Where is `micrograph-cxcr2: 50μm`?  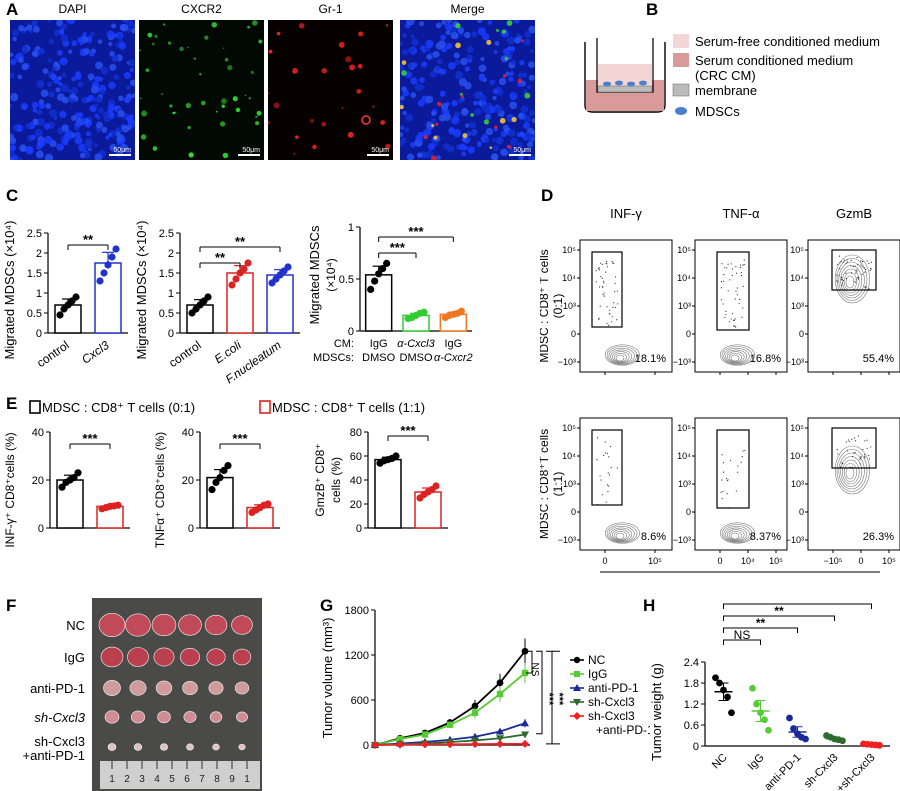
micrograph-cxcr2: 50μm is located at coordinates (201, 90).